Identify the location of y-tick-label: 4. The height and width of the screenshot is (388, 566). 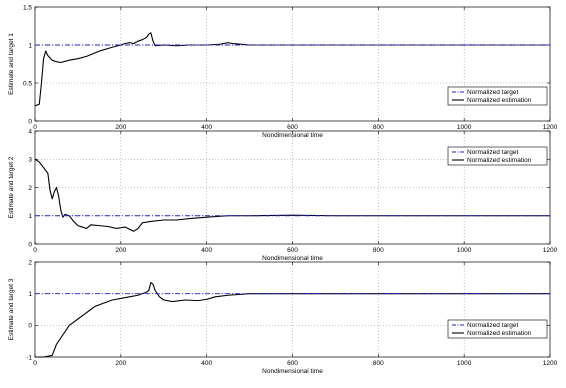
(30, 131).